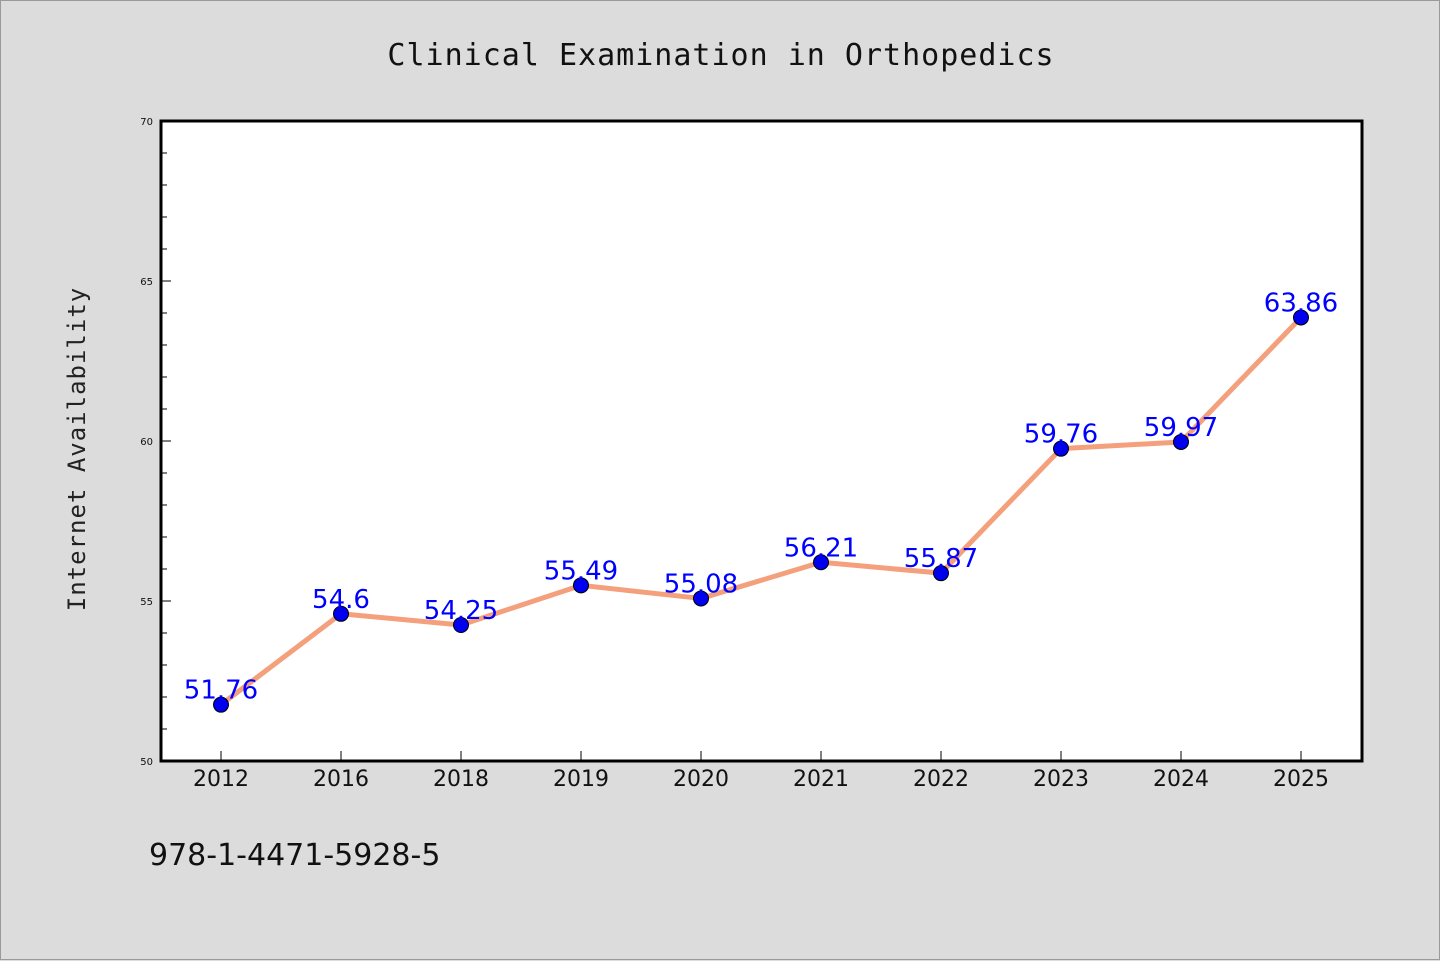 The height and width of the screenshot is (961, 1440). I want to click on data-label: 54.25, so click(461, 611).